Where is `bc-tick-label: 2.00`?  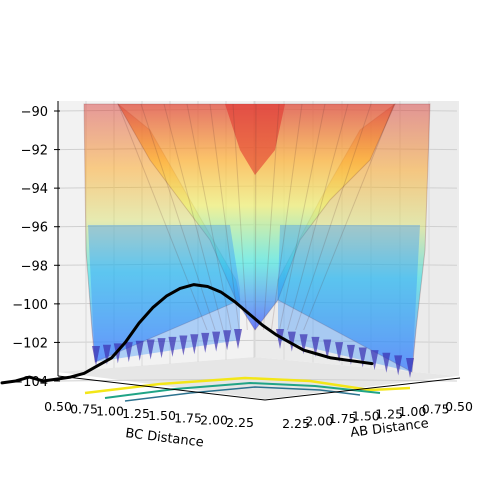 bc-tick-label: 2.00 is located at coordinates (214, 420).